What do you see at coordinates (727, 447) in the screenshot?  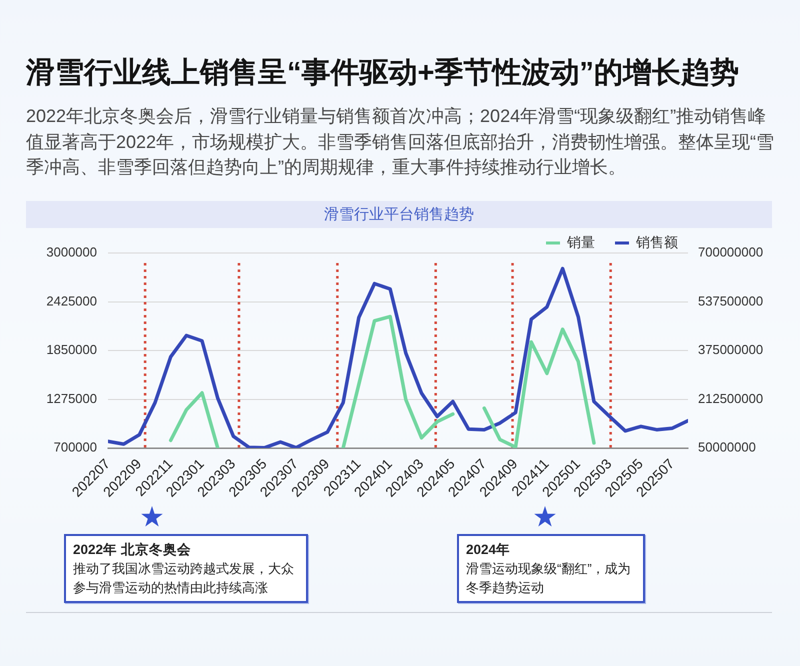 I see `y2-tick-label: 50000000` at bounding box center [727, 447].